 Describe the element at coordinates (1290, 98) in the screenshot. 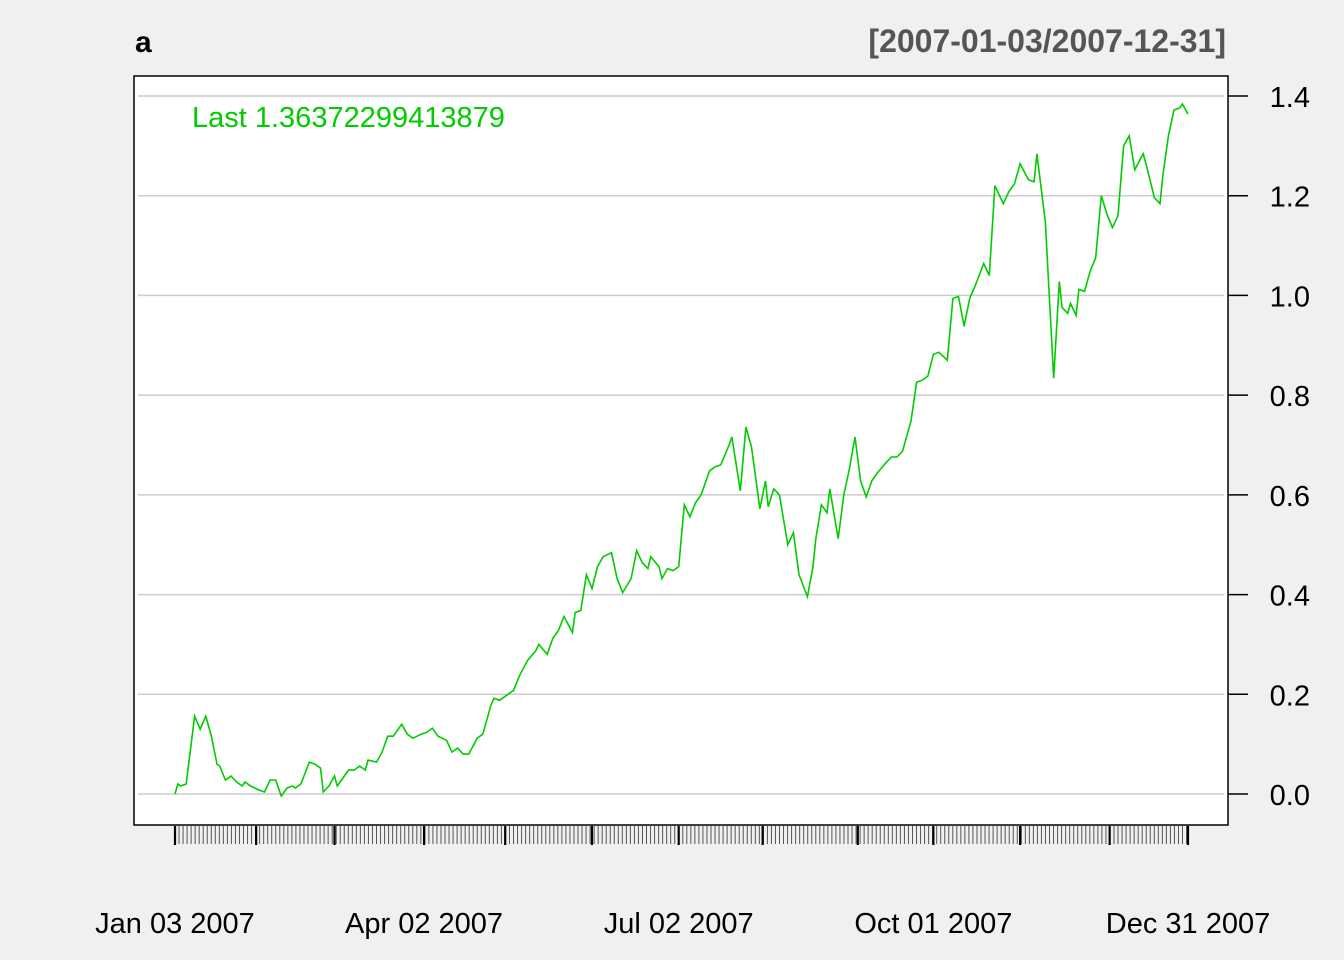

I see `y-tick-label: 1.4` at that location.